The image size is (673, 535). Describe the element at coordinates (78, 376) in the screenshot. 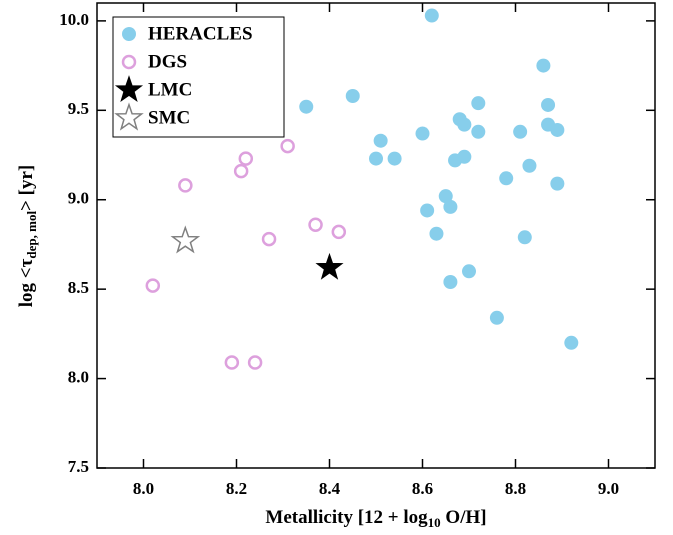

I see `y-tick-label: 8.0` at that location.